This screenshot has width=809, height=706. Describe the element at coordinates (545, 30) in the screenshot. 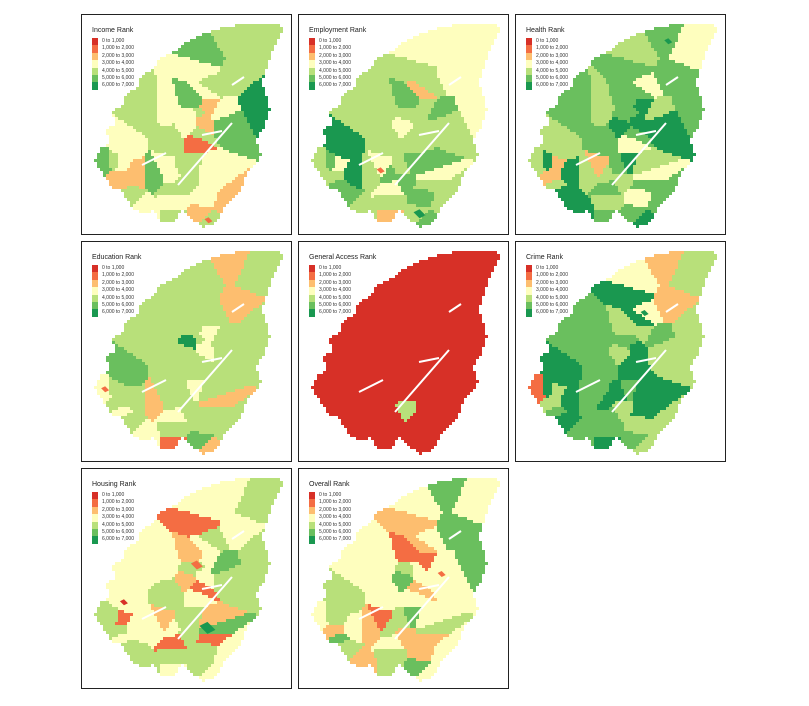

I see `panel-title: Health Rank` at that location.